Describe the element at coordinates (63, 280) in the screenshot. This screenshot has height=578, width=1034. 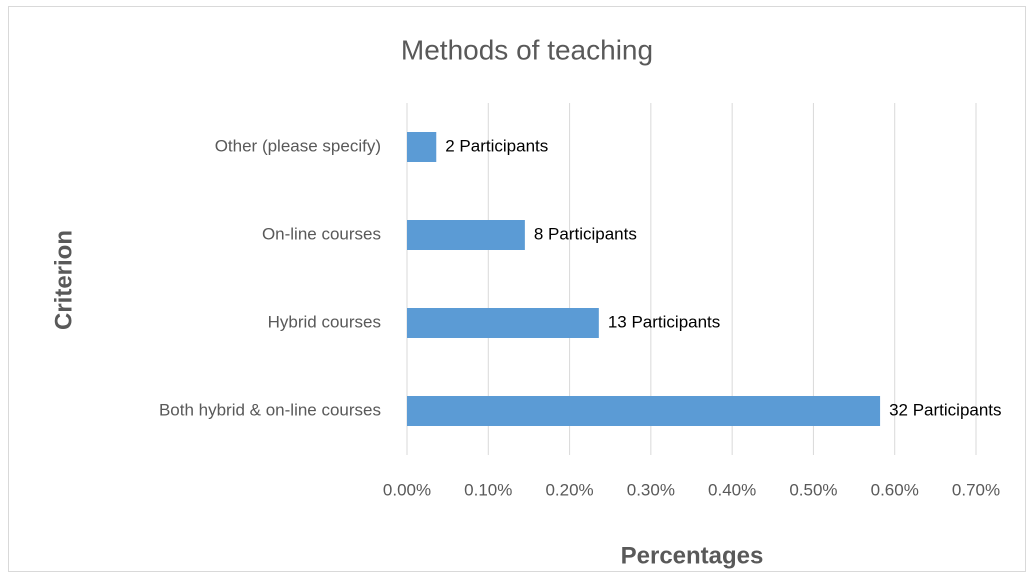
I see `y-axis-title: Criterion` at that location.